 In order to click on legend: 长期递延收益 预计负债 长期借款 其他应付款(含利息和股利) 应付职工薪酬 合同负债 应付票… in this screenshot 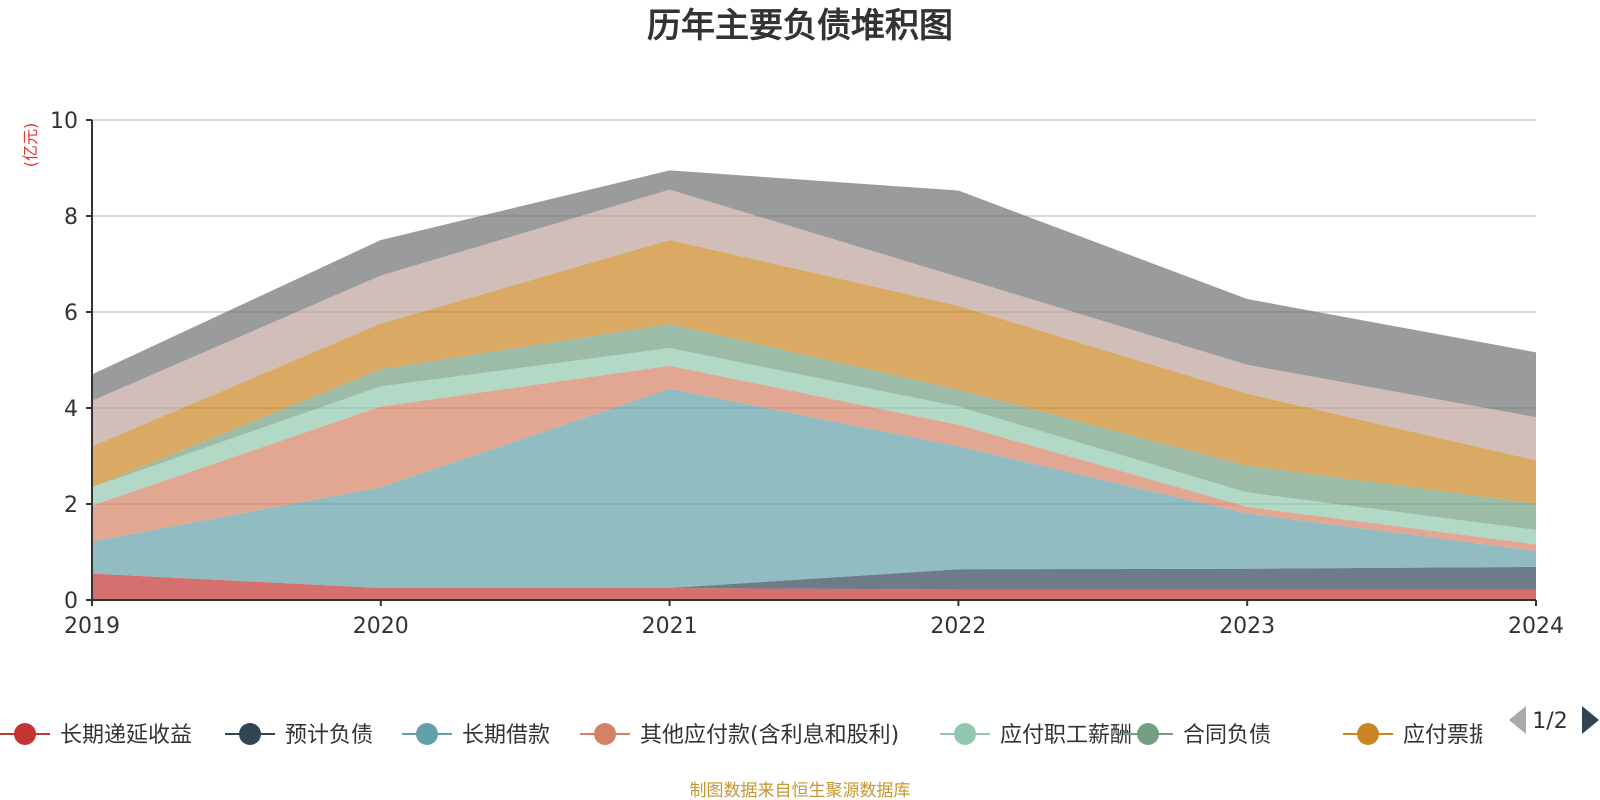, I will do `click(745, 735)`.